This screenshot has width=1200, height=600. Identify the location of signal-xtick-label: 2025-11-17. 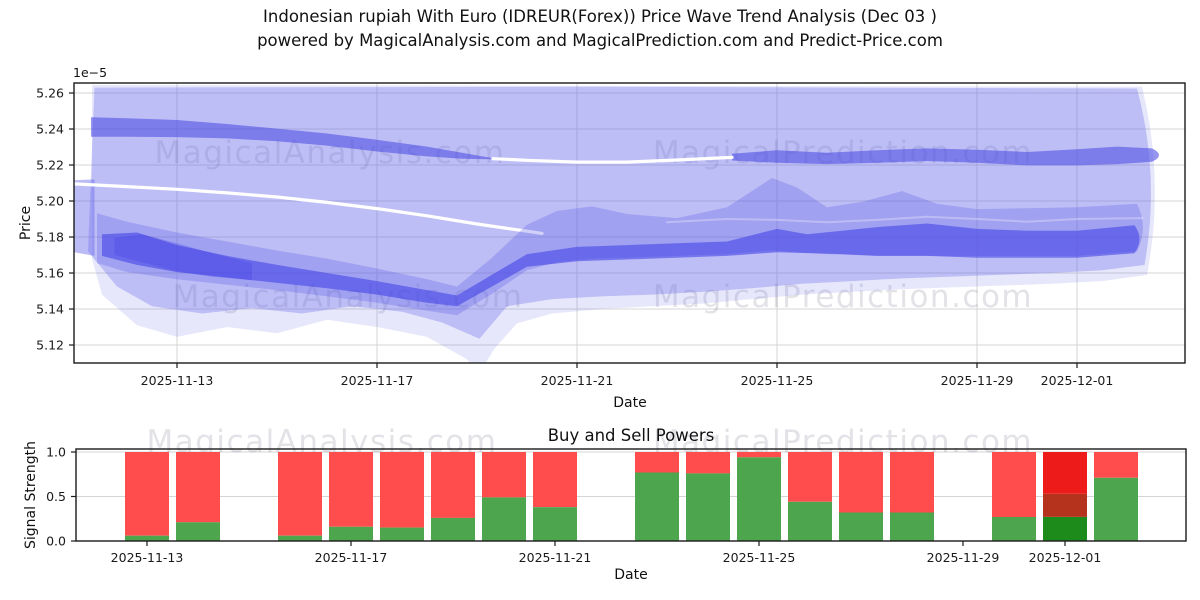
(351, 557).